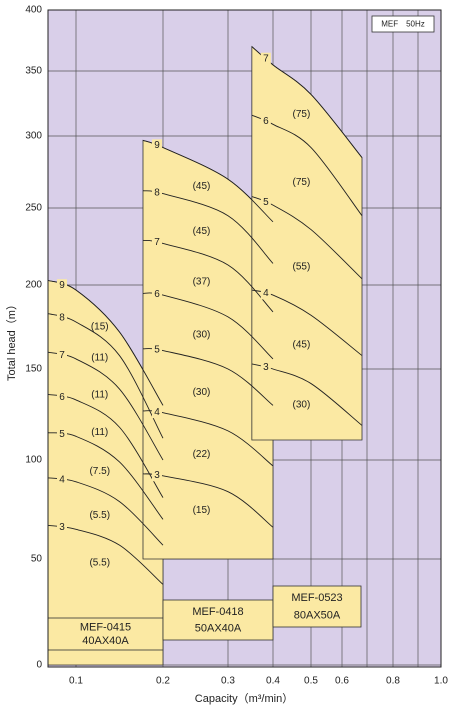  Describe the element at coordinates (105, 628) in the screenshot. I see `model-name: MEF-0415` at that location.